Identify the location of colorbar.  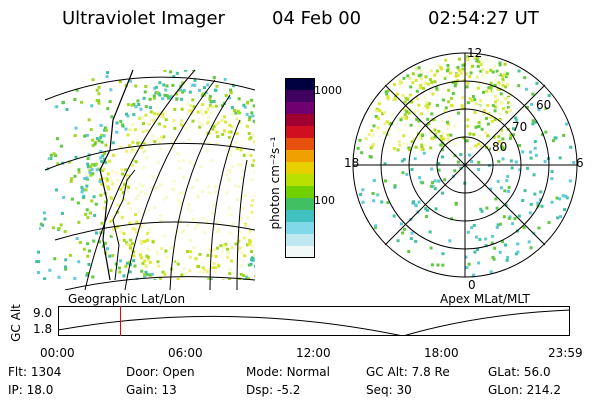
(300, 168).